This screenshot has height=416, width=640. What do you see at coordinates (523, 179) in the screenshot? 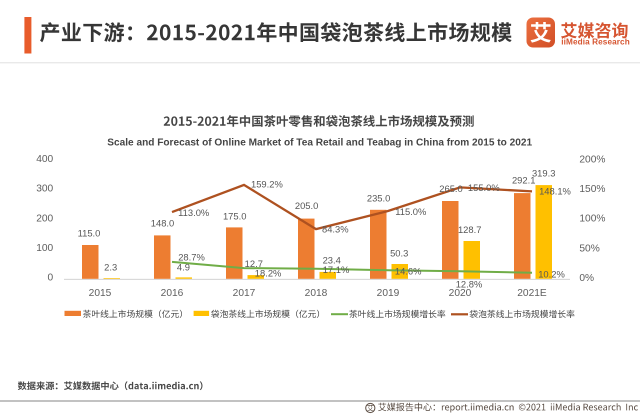
I see `svg-text: 292.1` at bounding box center [523, 179].